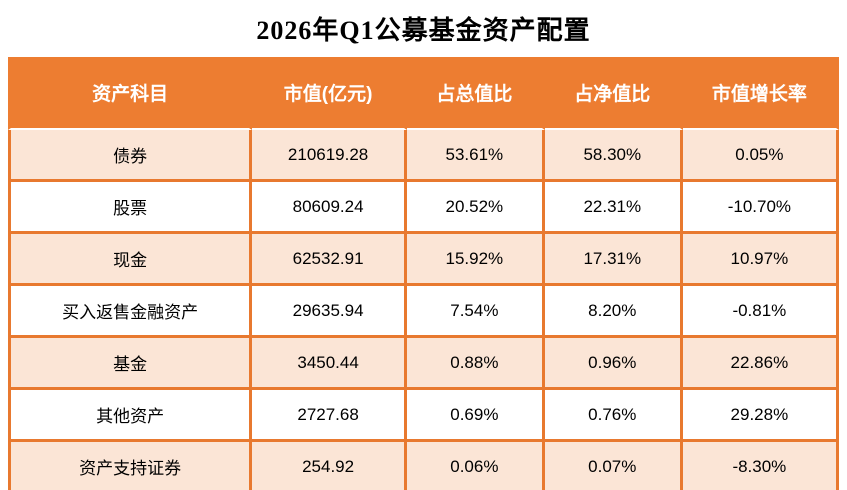 The width and height of the screenshot is (847, 490). Describe the element at coordinates (613, 260) in the screenshot. I see `value-cell: 17.31%` at that location.